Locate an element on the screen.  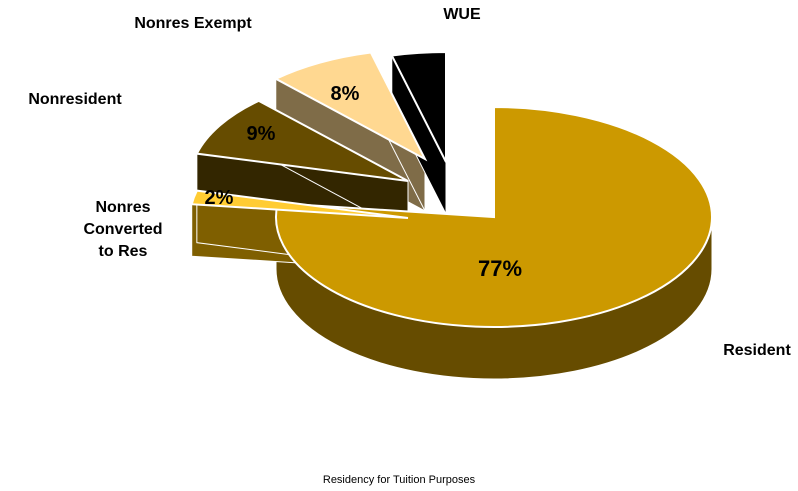
slice-value-label-nonres-converted-to-res: 2% is located at coordinates (219, 198).